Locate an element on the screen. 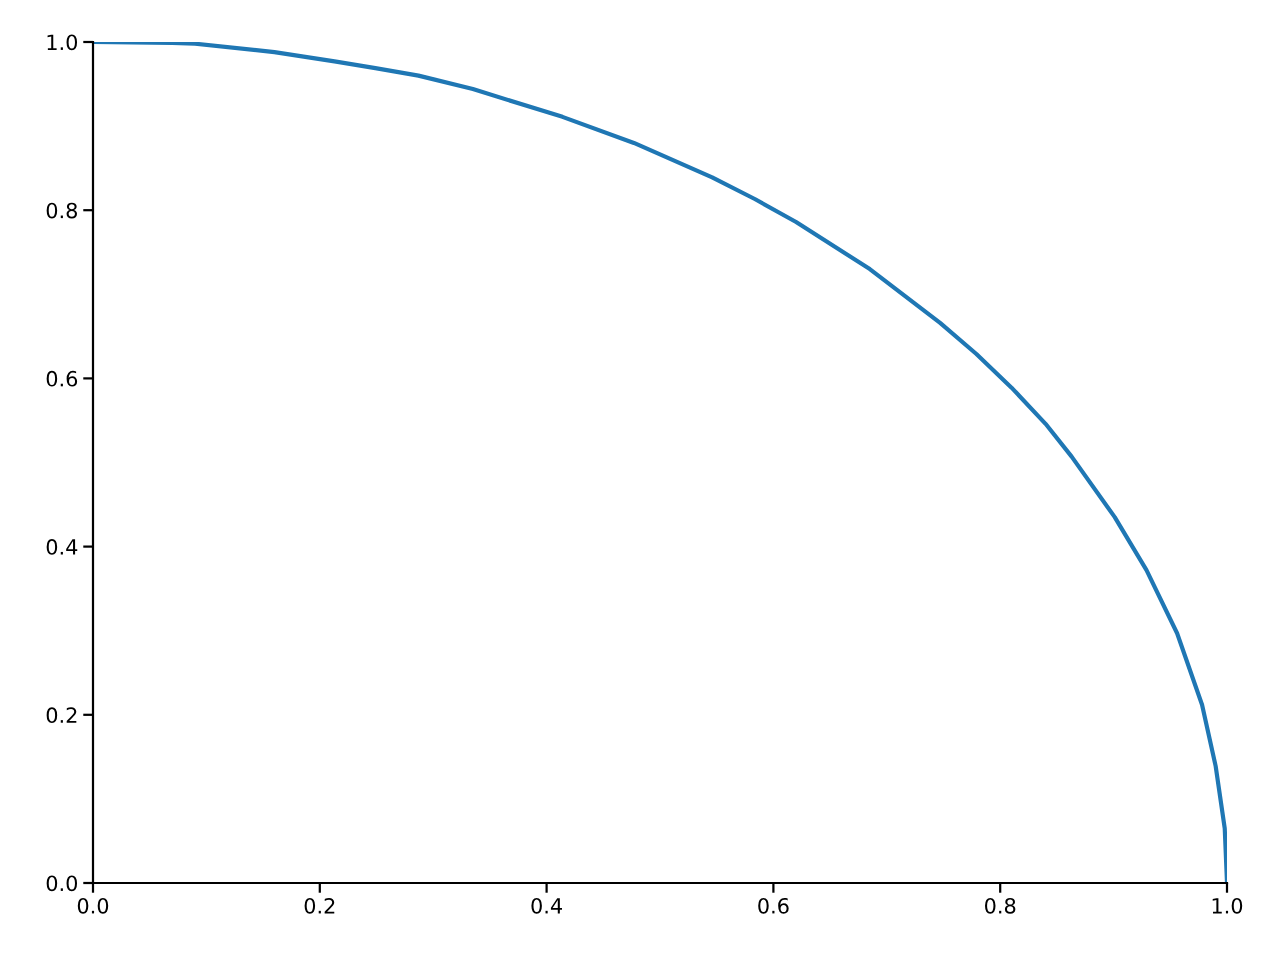 The image size is (1280, 960). y-tick-label: 0.6 is located at coordinates (62, 378).